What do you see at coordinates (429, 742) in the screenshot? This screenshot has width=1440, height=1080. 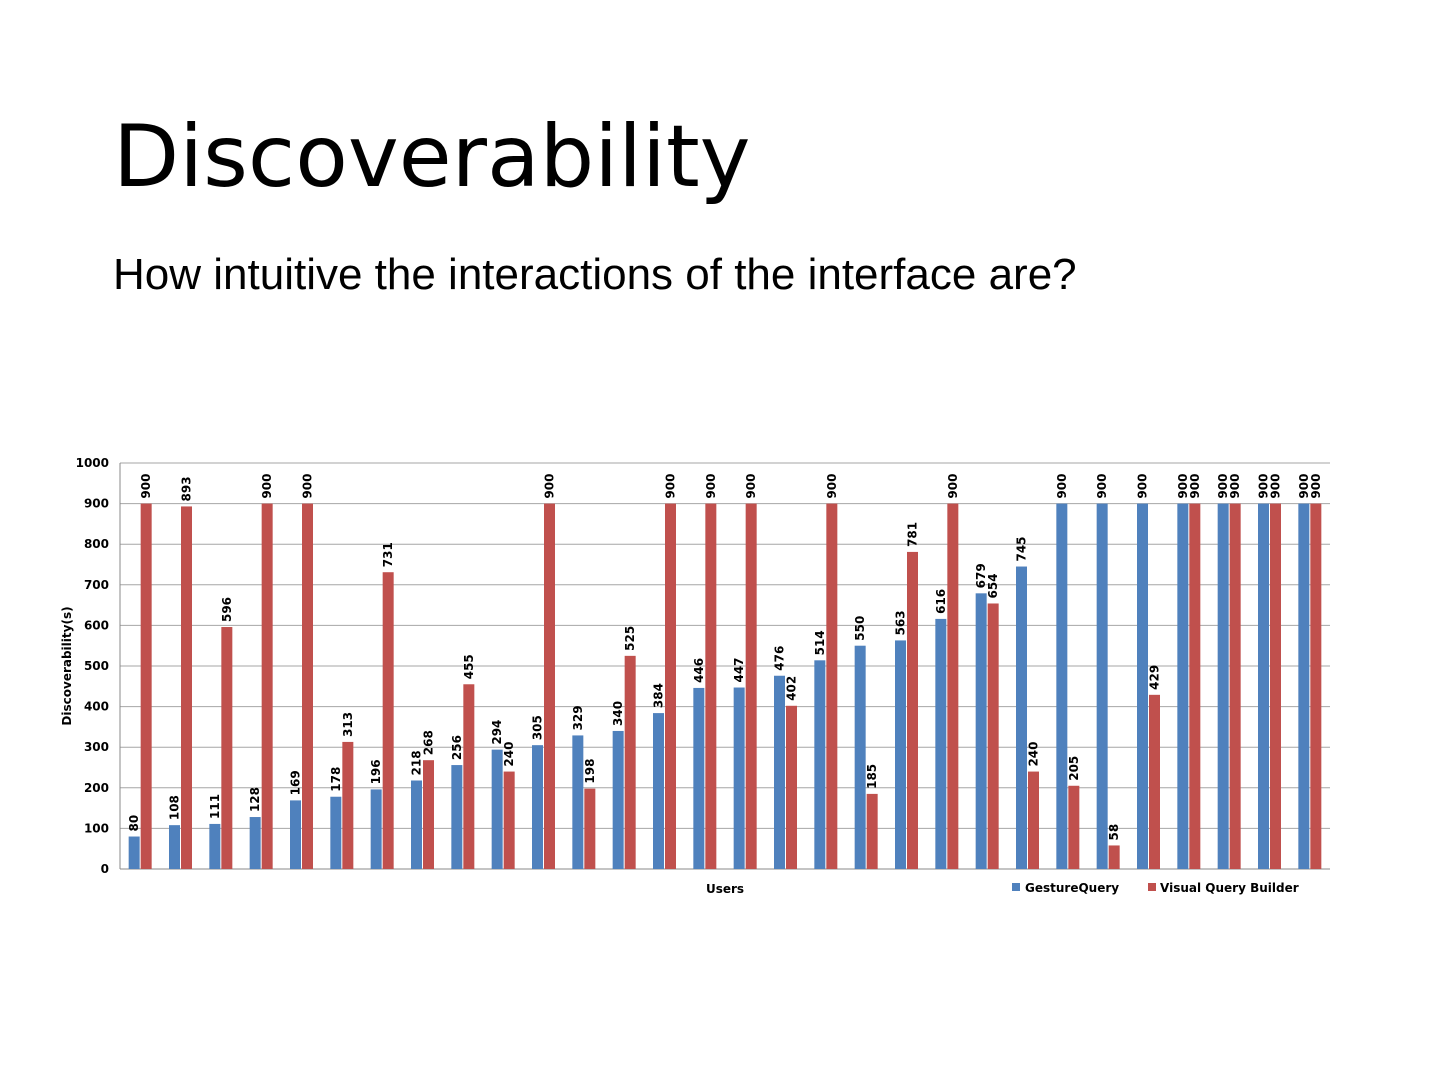 I see `data-label: 268` at bounding box center [429, 742].